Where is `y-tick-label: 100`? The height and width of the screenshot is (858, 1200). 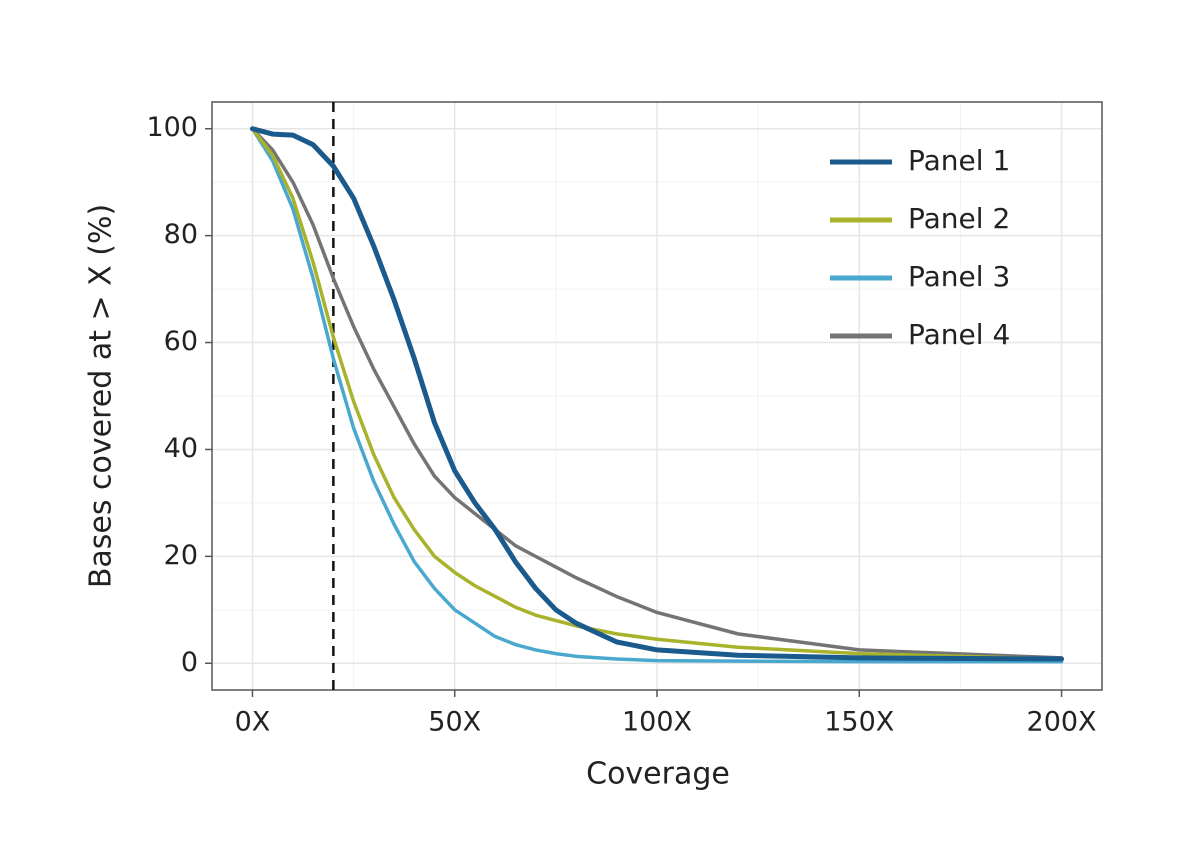 y-tick-label: 100 is located at coordinates (172, 127).